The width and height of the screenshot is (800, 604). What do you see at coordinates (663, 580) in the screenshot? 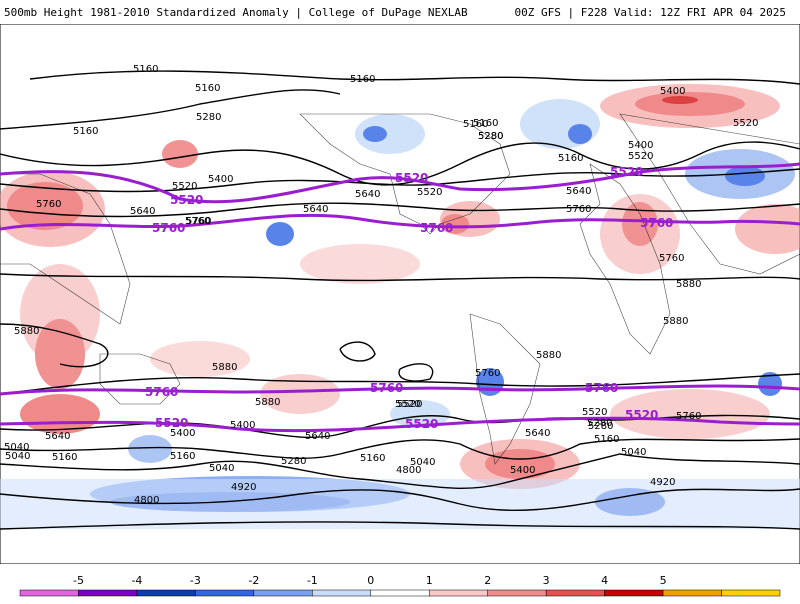
I see `colorbar-tick-label: 5` at bounding box center [663, 580].